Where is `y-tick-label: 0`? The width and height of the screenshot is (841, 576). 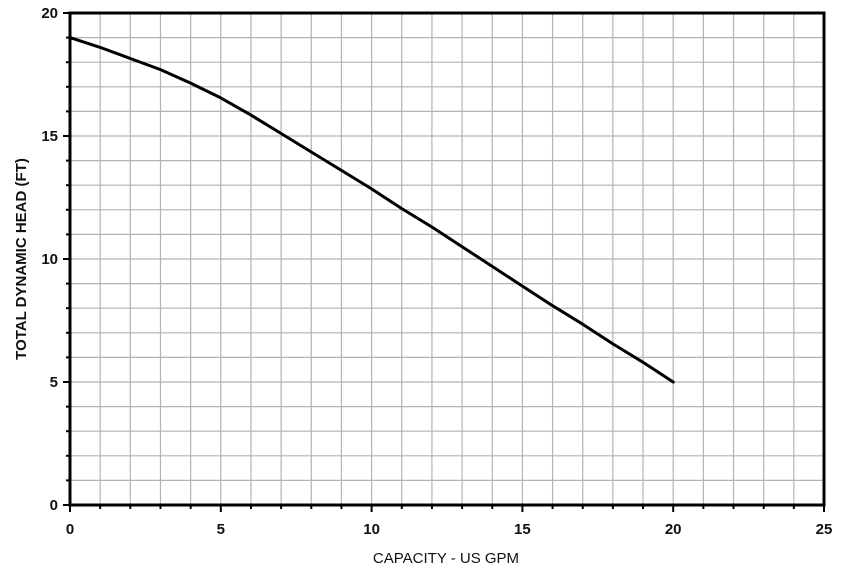
y-tick-label: 0 is located at coordinates (54, 505).